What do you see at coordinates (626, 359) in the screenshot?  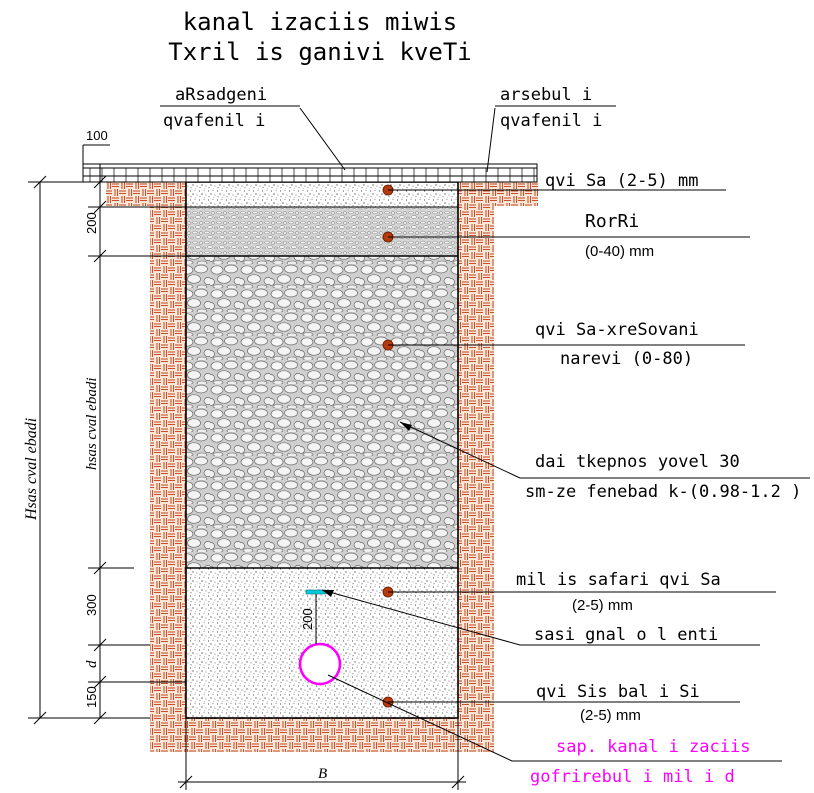 I see `mix-label-2: narevi (0-80)` at bounding box center [626, 359].